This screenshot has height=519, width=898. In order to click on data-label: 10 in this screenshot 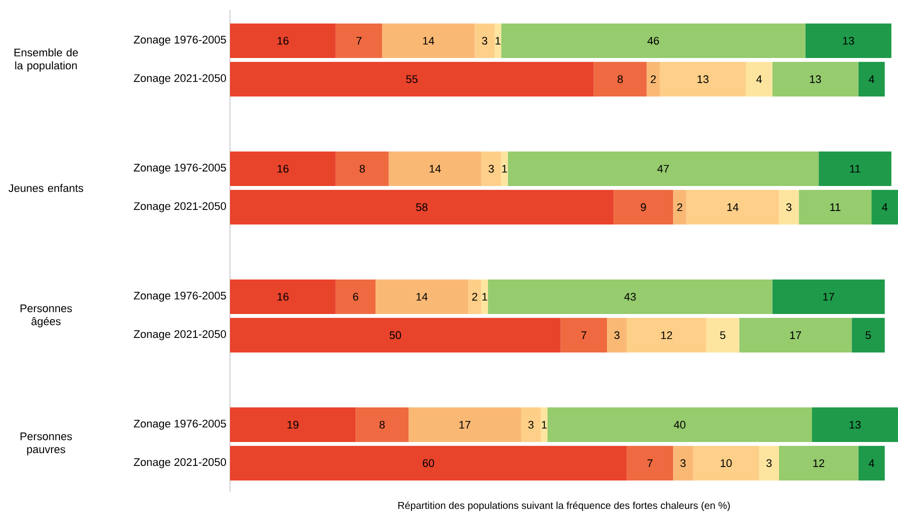, I will do `click(726, 463)`.